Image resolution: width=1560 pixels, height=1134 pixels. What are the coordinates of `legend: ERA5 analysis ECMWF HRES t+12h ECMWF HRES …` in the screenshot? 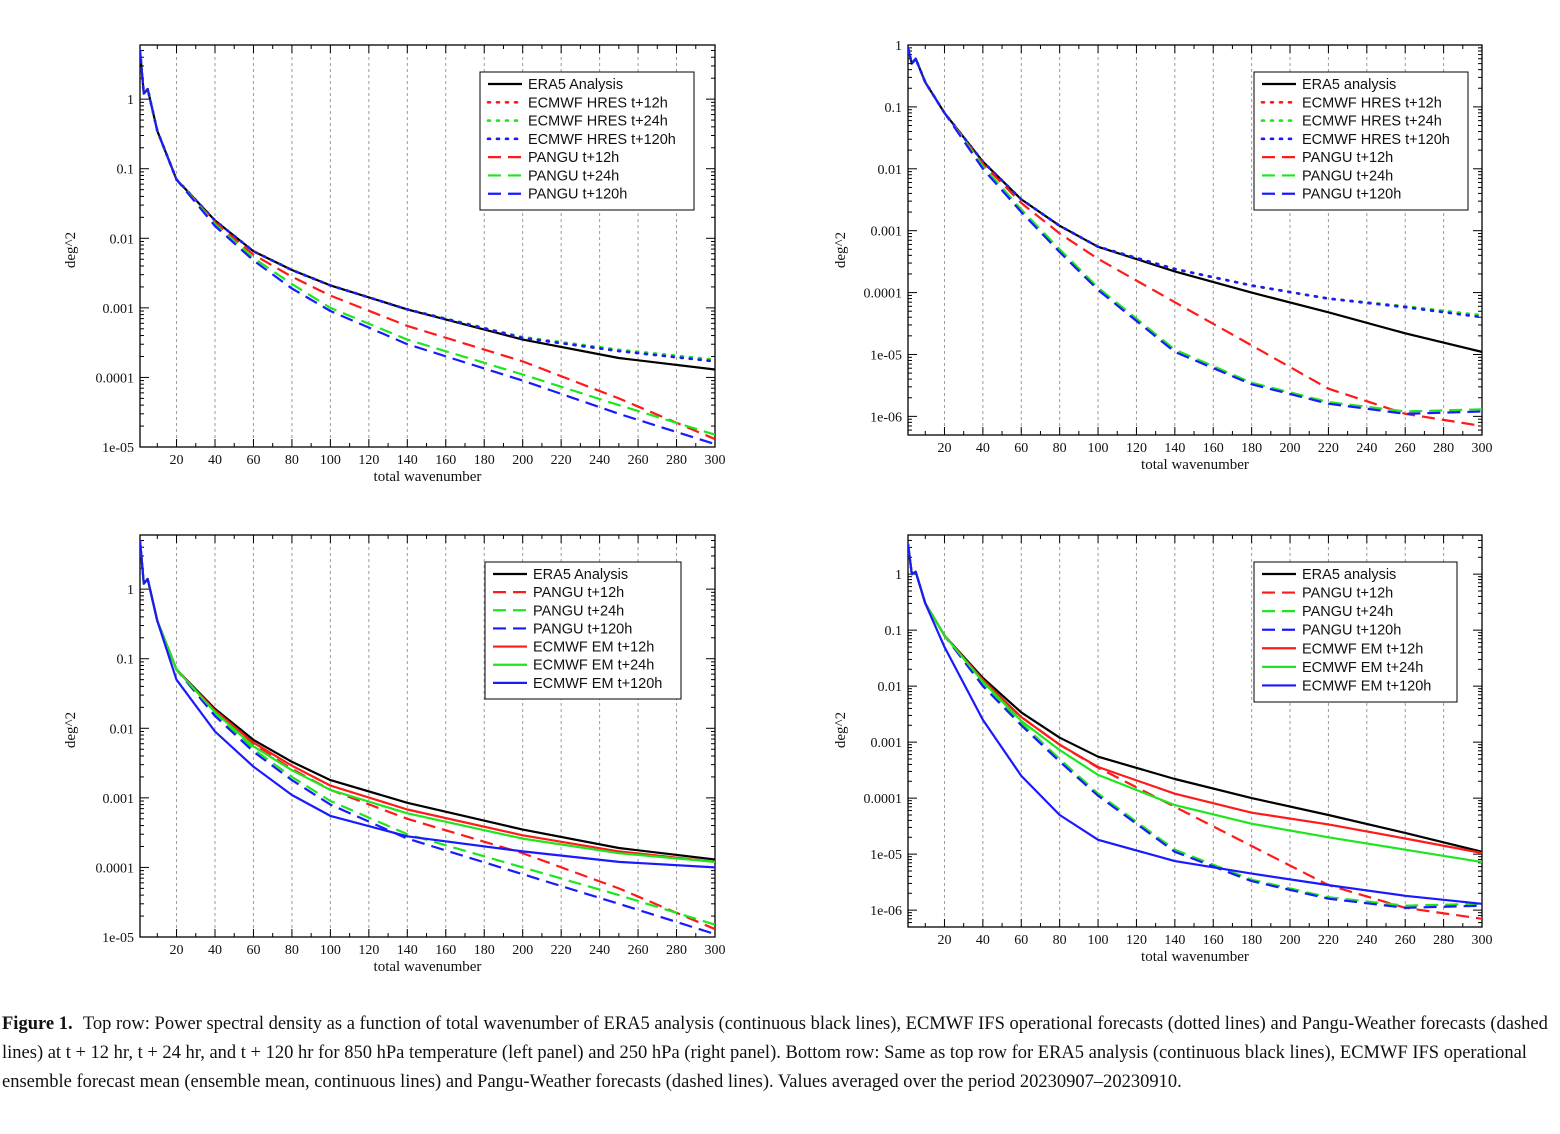 It's located at (1361, 141).